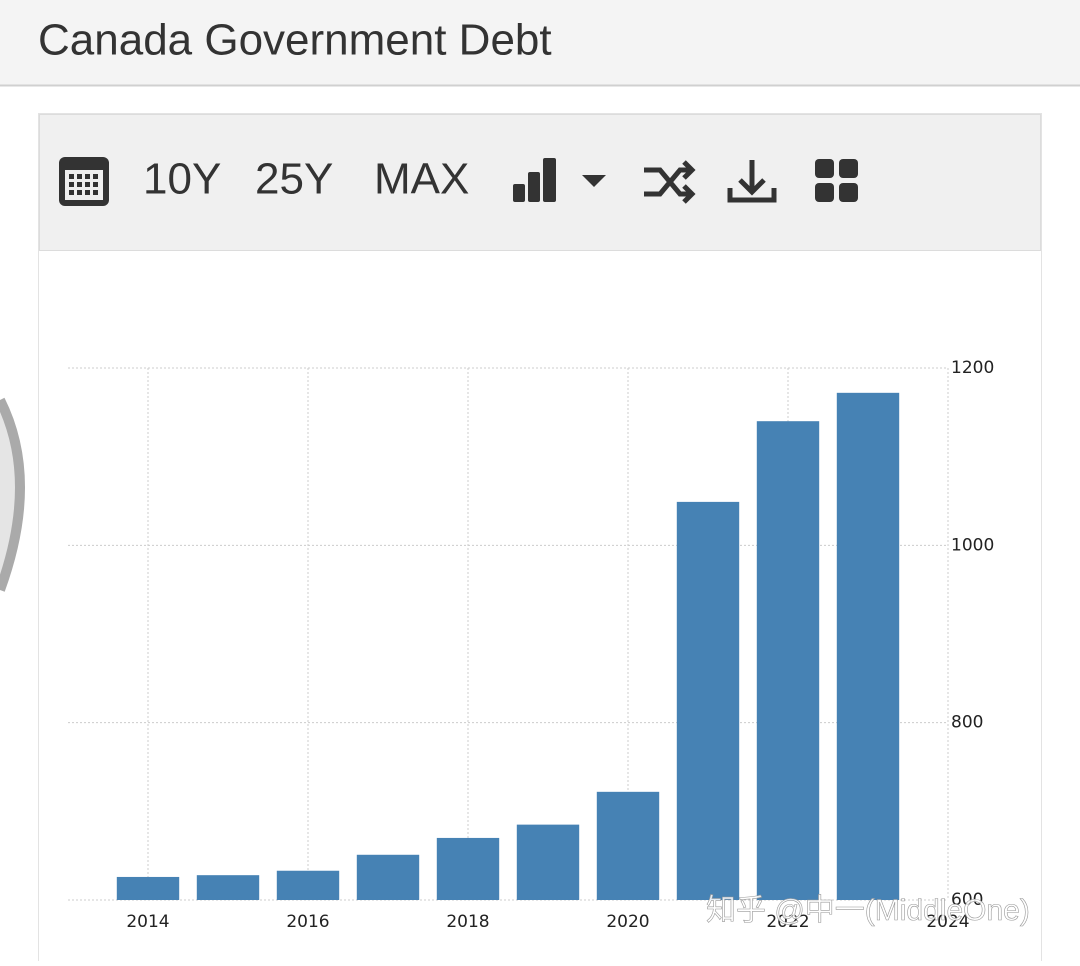  Describe the element at coordinates (294, 179) in the screenshot. I see `range-button: 25Y` at that location.